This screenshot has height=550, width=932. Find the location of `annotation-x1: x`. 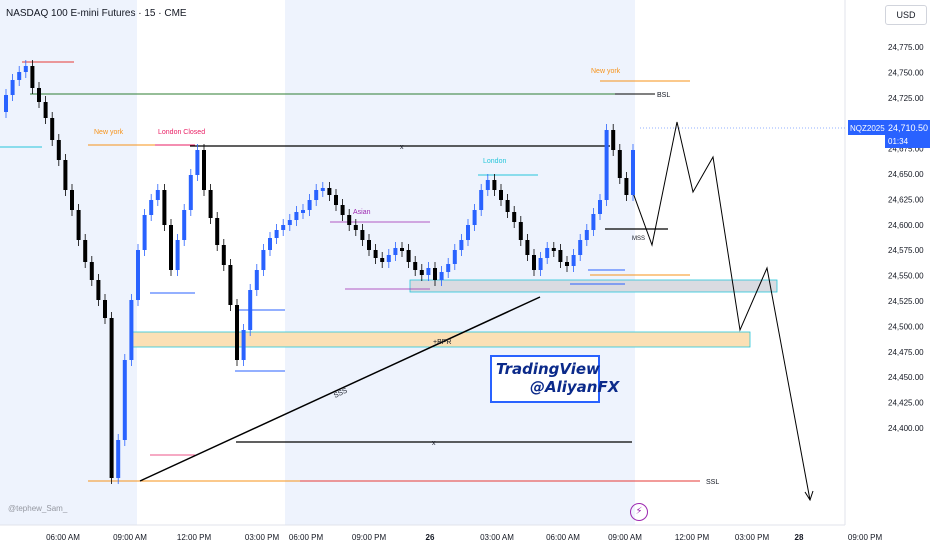

annotation-x1: x is located at coordinates (402, 147).